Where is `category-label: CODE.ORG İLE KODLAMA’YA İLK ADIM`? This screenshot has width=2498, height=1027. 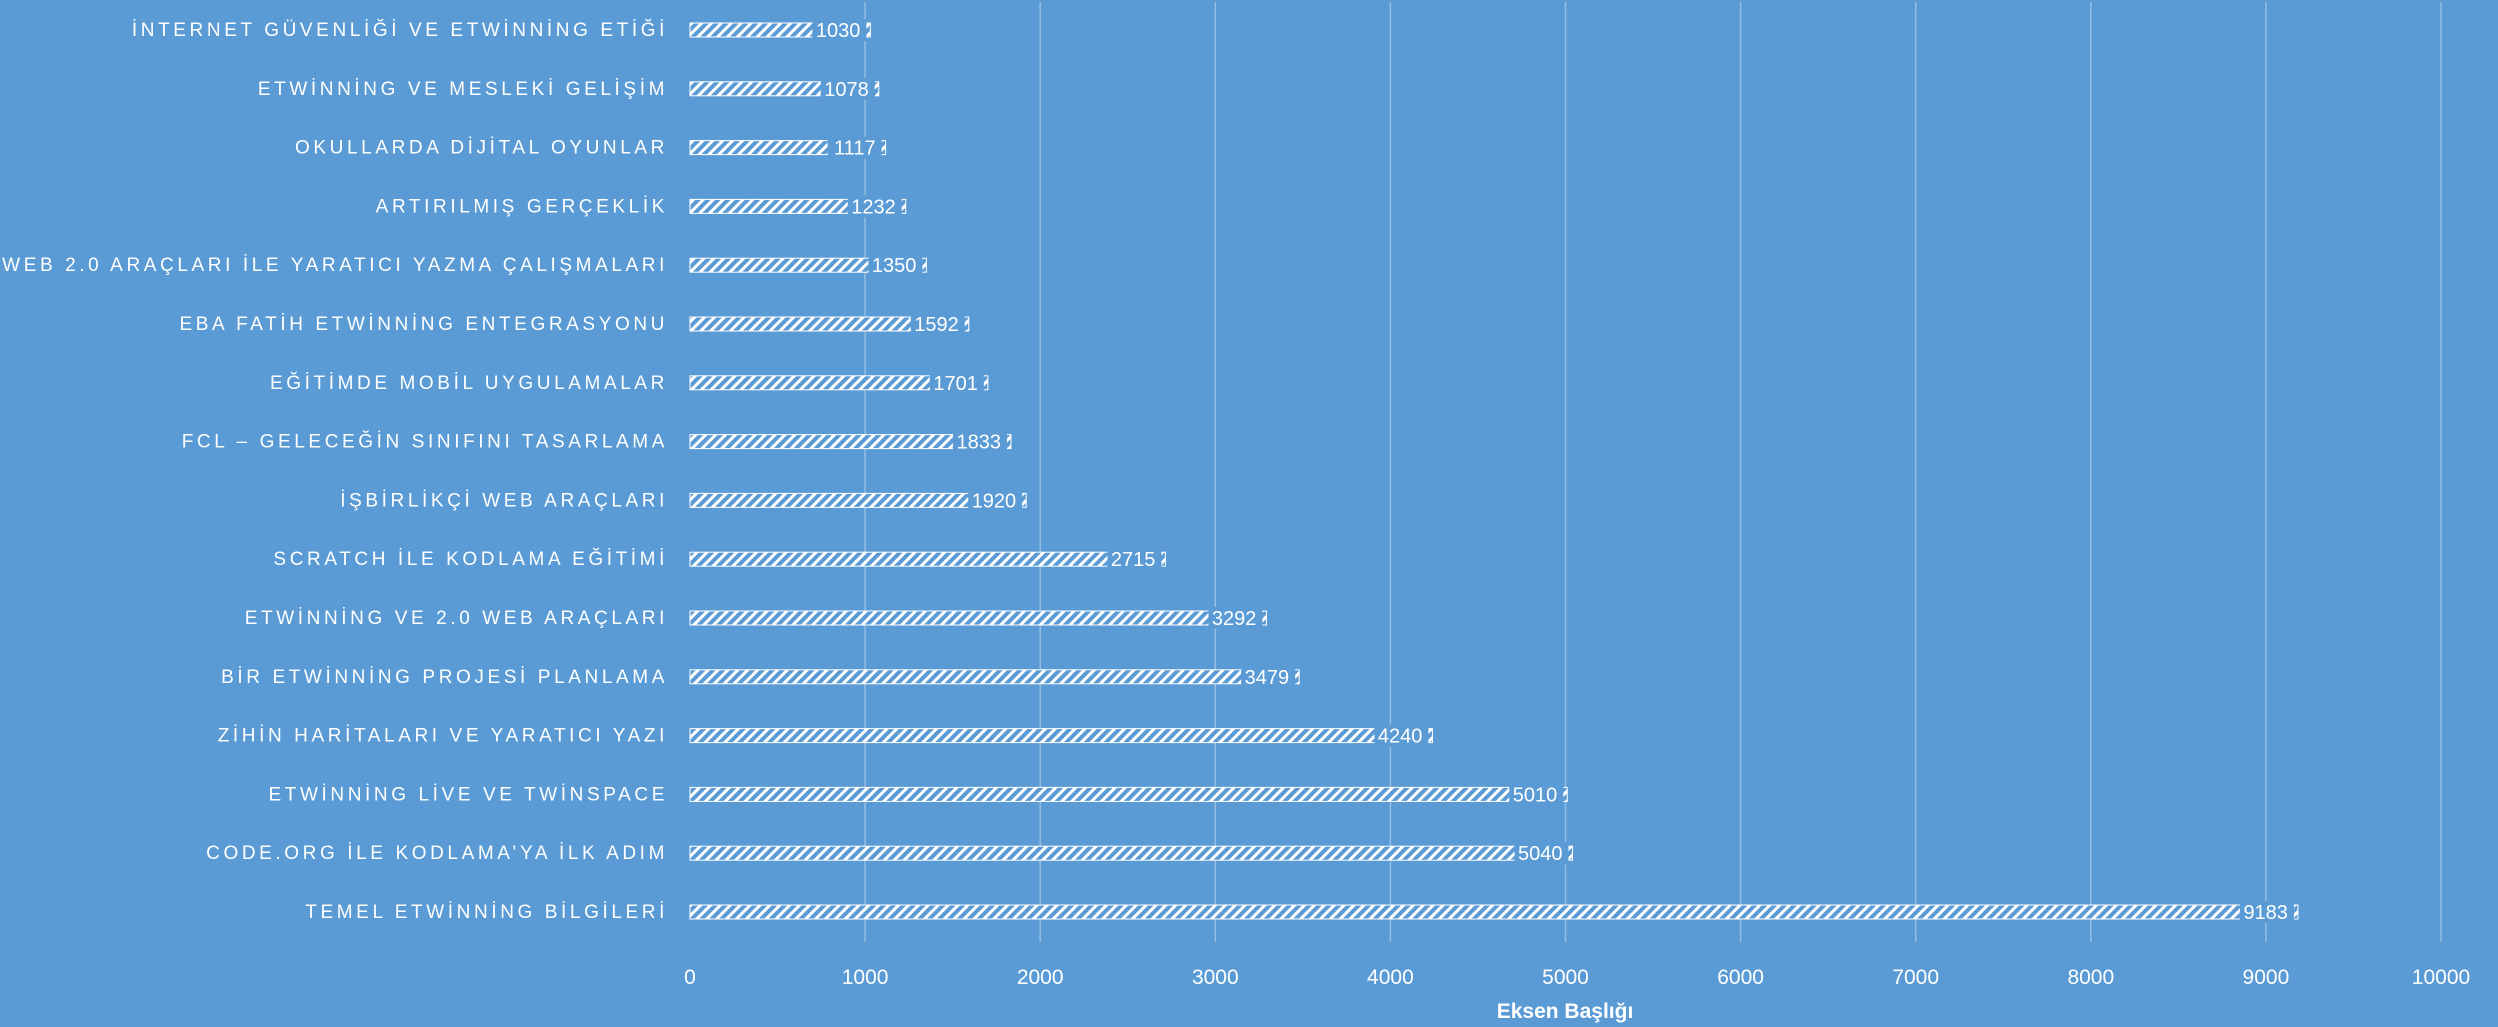
category-label: CODE.ORG İLE KODLAMA’YA İLK ADIM is located at coordinates (437, 853).